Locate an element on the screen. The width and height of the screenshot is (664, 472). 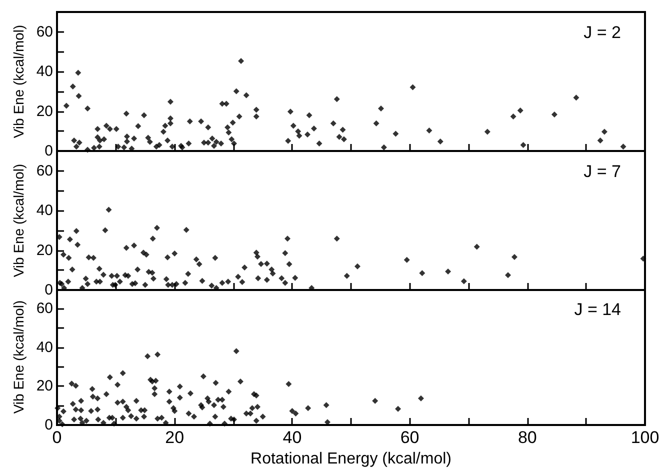
x-tick-label: 60 is located at coordinates (410, 438).